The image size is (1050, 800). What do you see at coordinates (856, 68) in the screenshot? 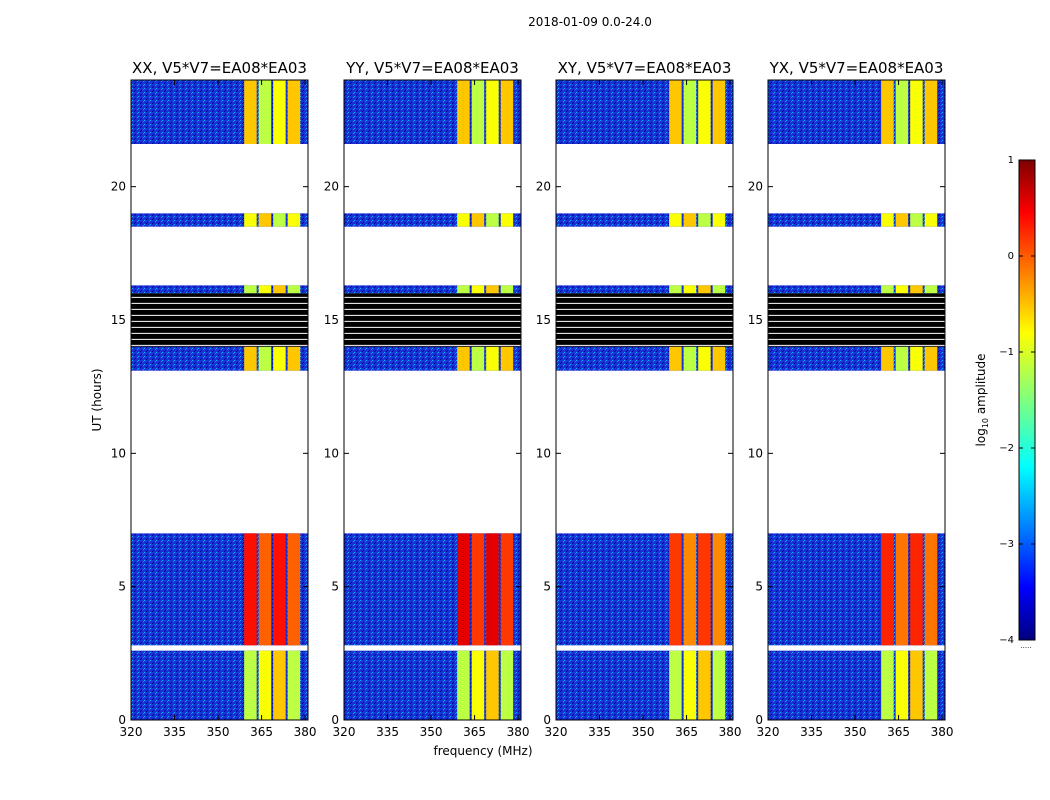
I see `panel-title: YX, V5*V7=EA08*EA03` at bounding box center [856, 68].